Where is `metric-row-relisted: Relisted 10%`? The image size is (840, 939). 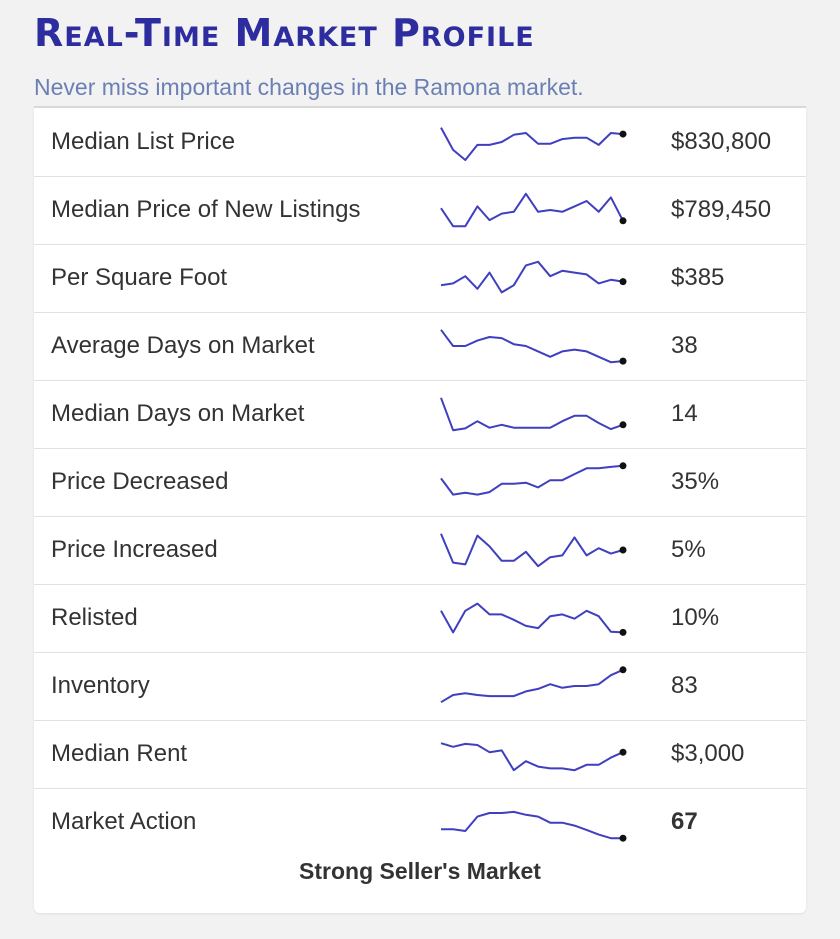
metric-row-relisted: Relisted 10% is located at coordinates (420, 618).